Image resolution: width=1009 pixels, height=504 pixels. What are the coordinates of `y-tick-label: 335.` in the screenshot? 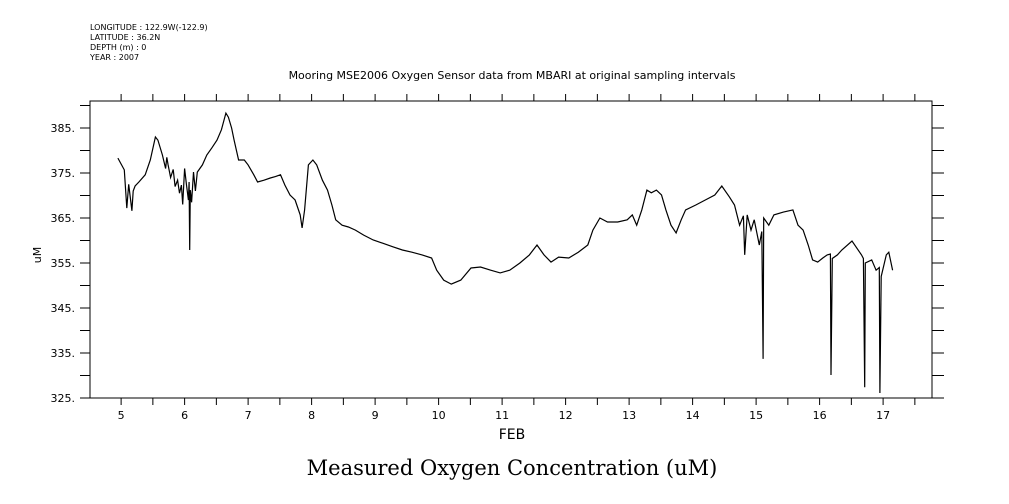 It's located at (63, 353).